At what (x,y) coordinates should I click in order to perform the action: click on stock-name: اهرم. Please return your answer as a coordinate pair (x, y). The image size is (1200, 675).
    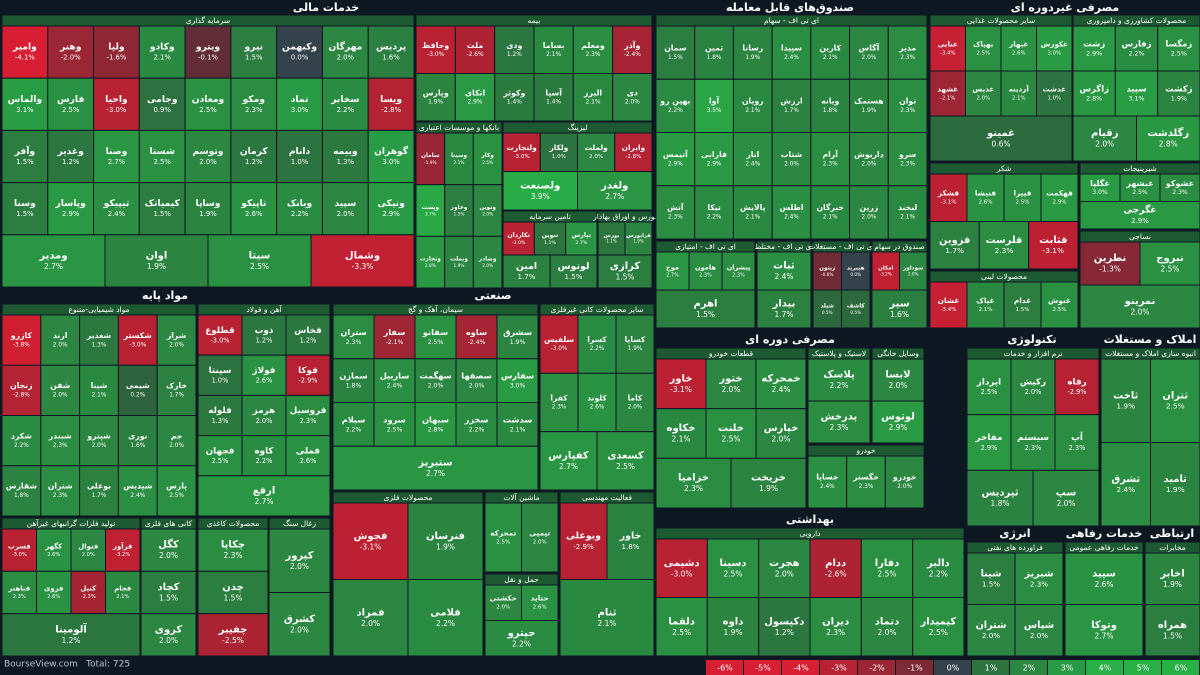
    Looking at the image, I should click on (706, 304).